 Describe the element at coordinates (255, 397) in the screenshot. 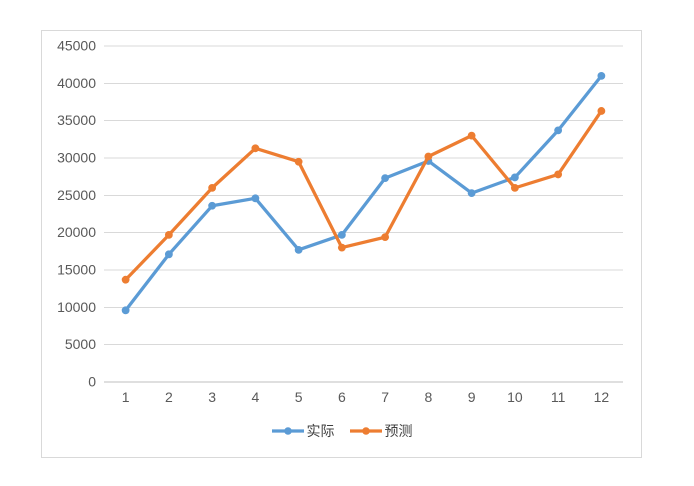

I see `x-axis-tick-label: 4` at that location.